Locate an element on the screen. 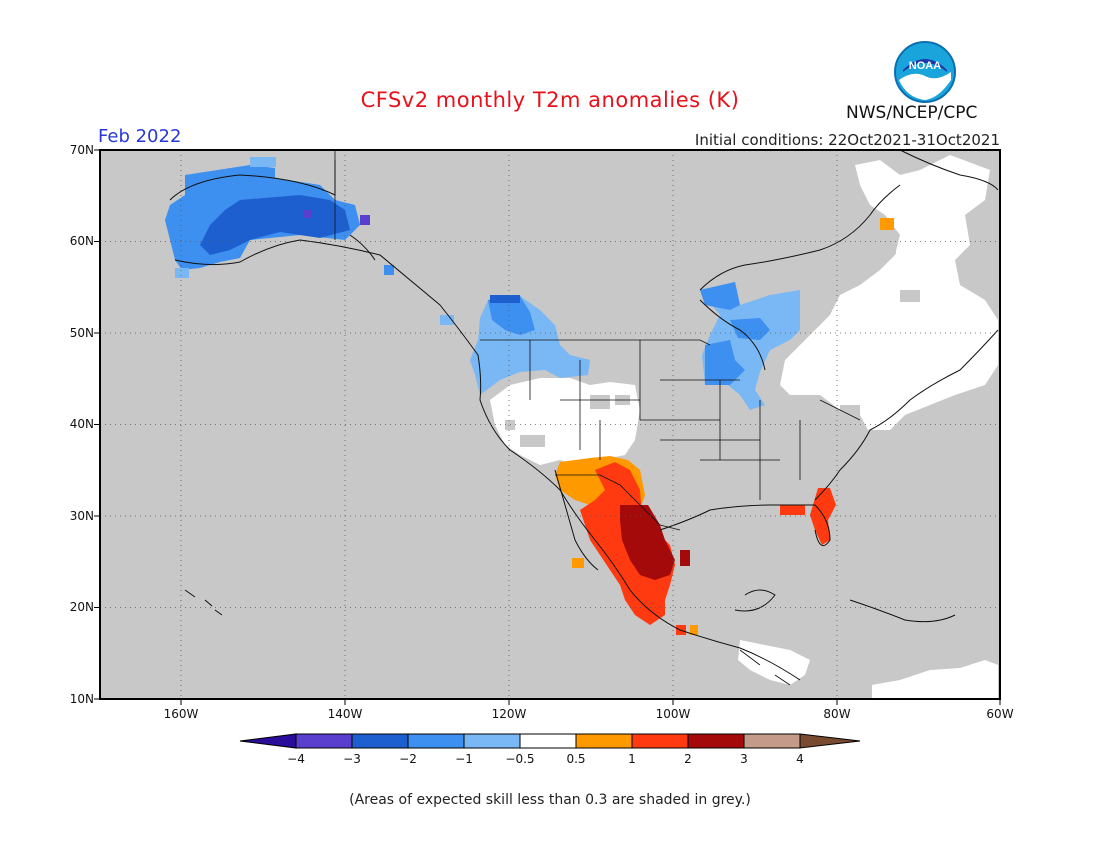 The width and height of the screenshot is (1100, 850). lat-label-30: 30N is located at coordinates (81, 516).